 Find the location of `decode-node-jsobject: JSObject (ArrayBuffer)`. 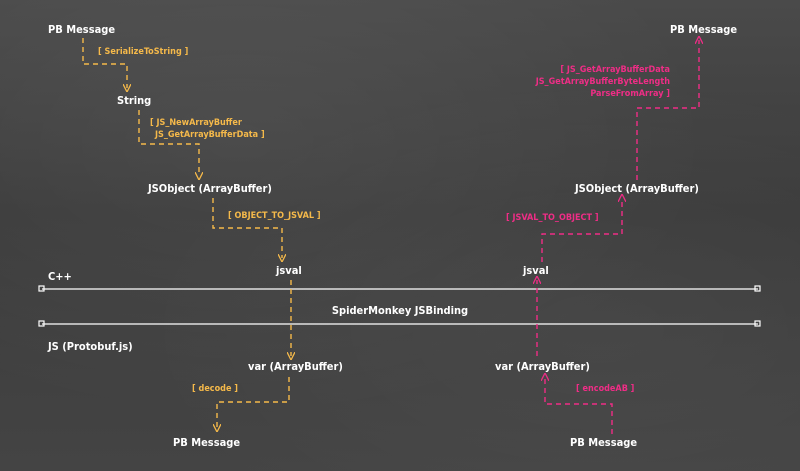

decode-node-jsobject: JSObject (ArrayBuffer) is located at coordinates (209, 188).